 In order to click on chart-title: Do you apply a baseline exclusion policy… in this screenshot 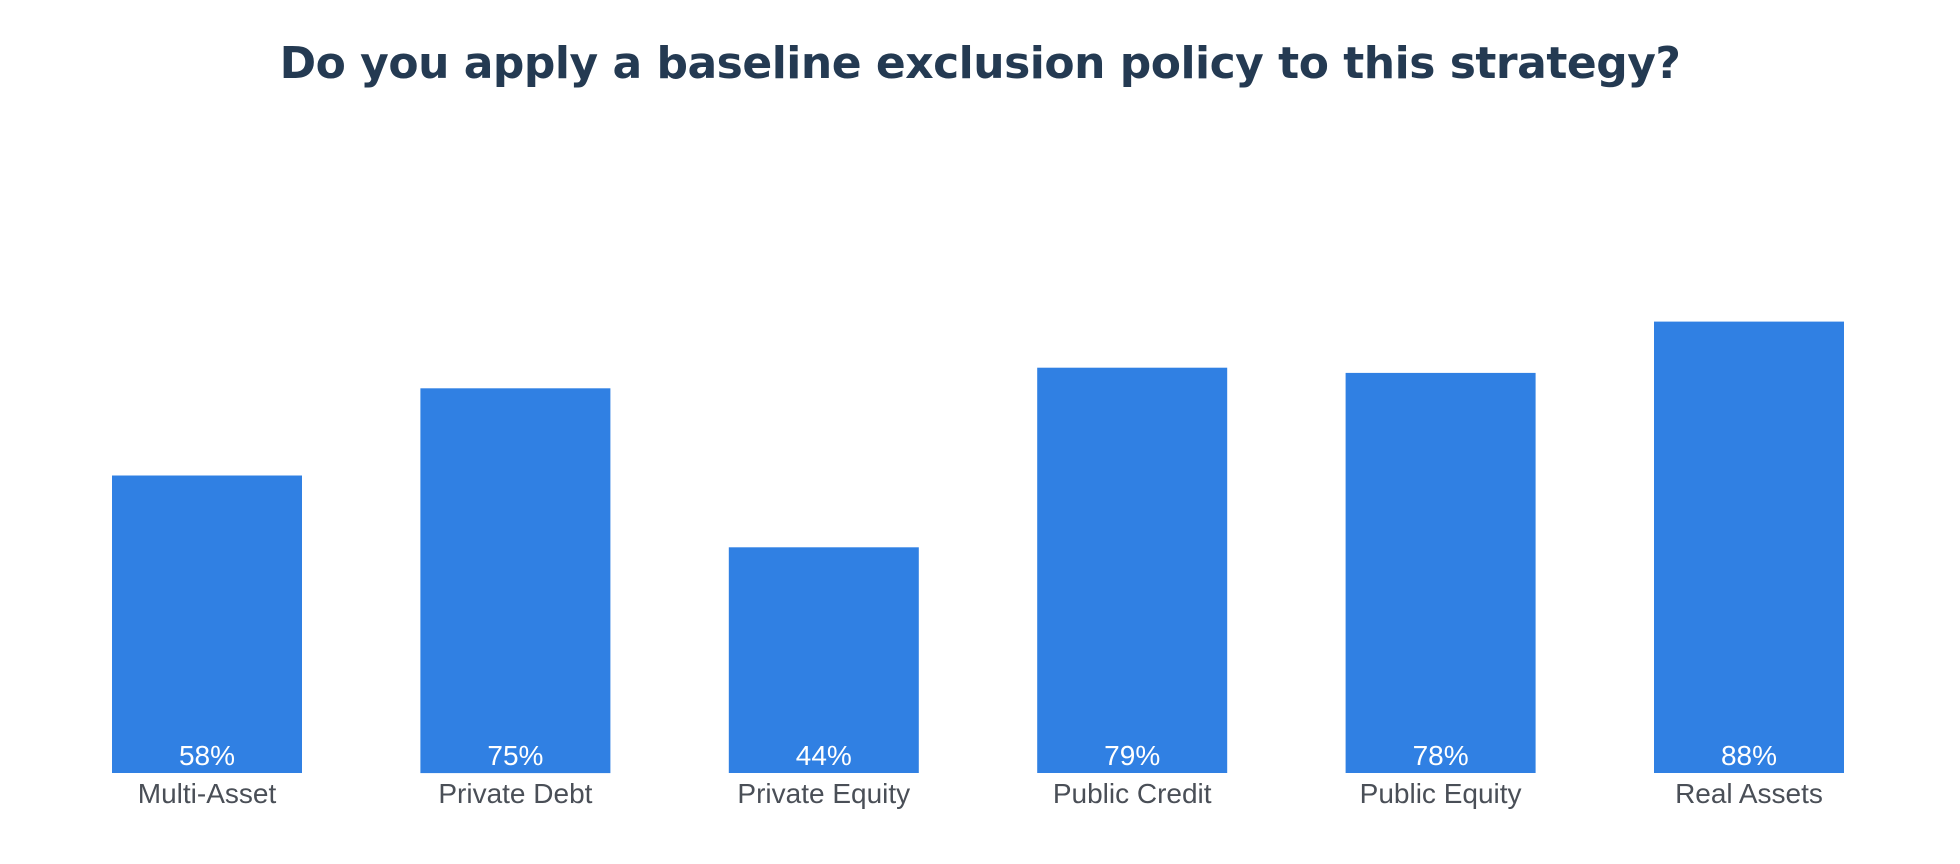, I will do `click(980, 63)`.